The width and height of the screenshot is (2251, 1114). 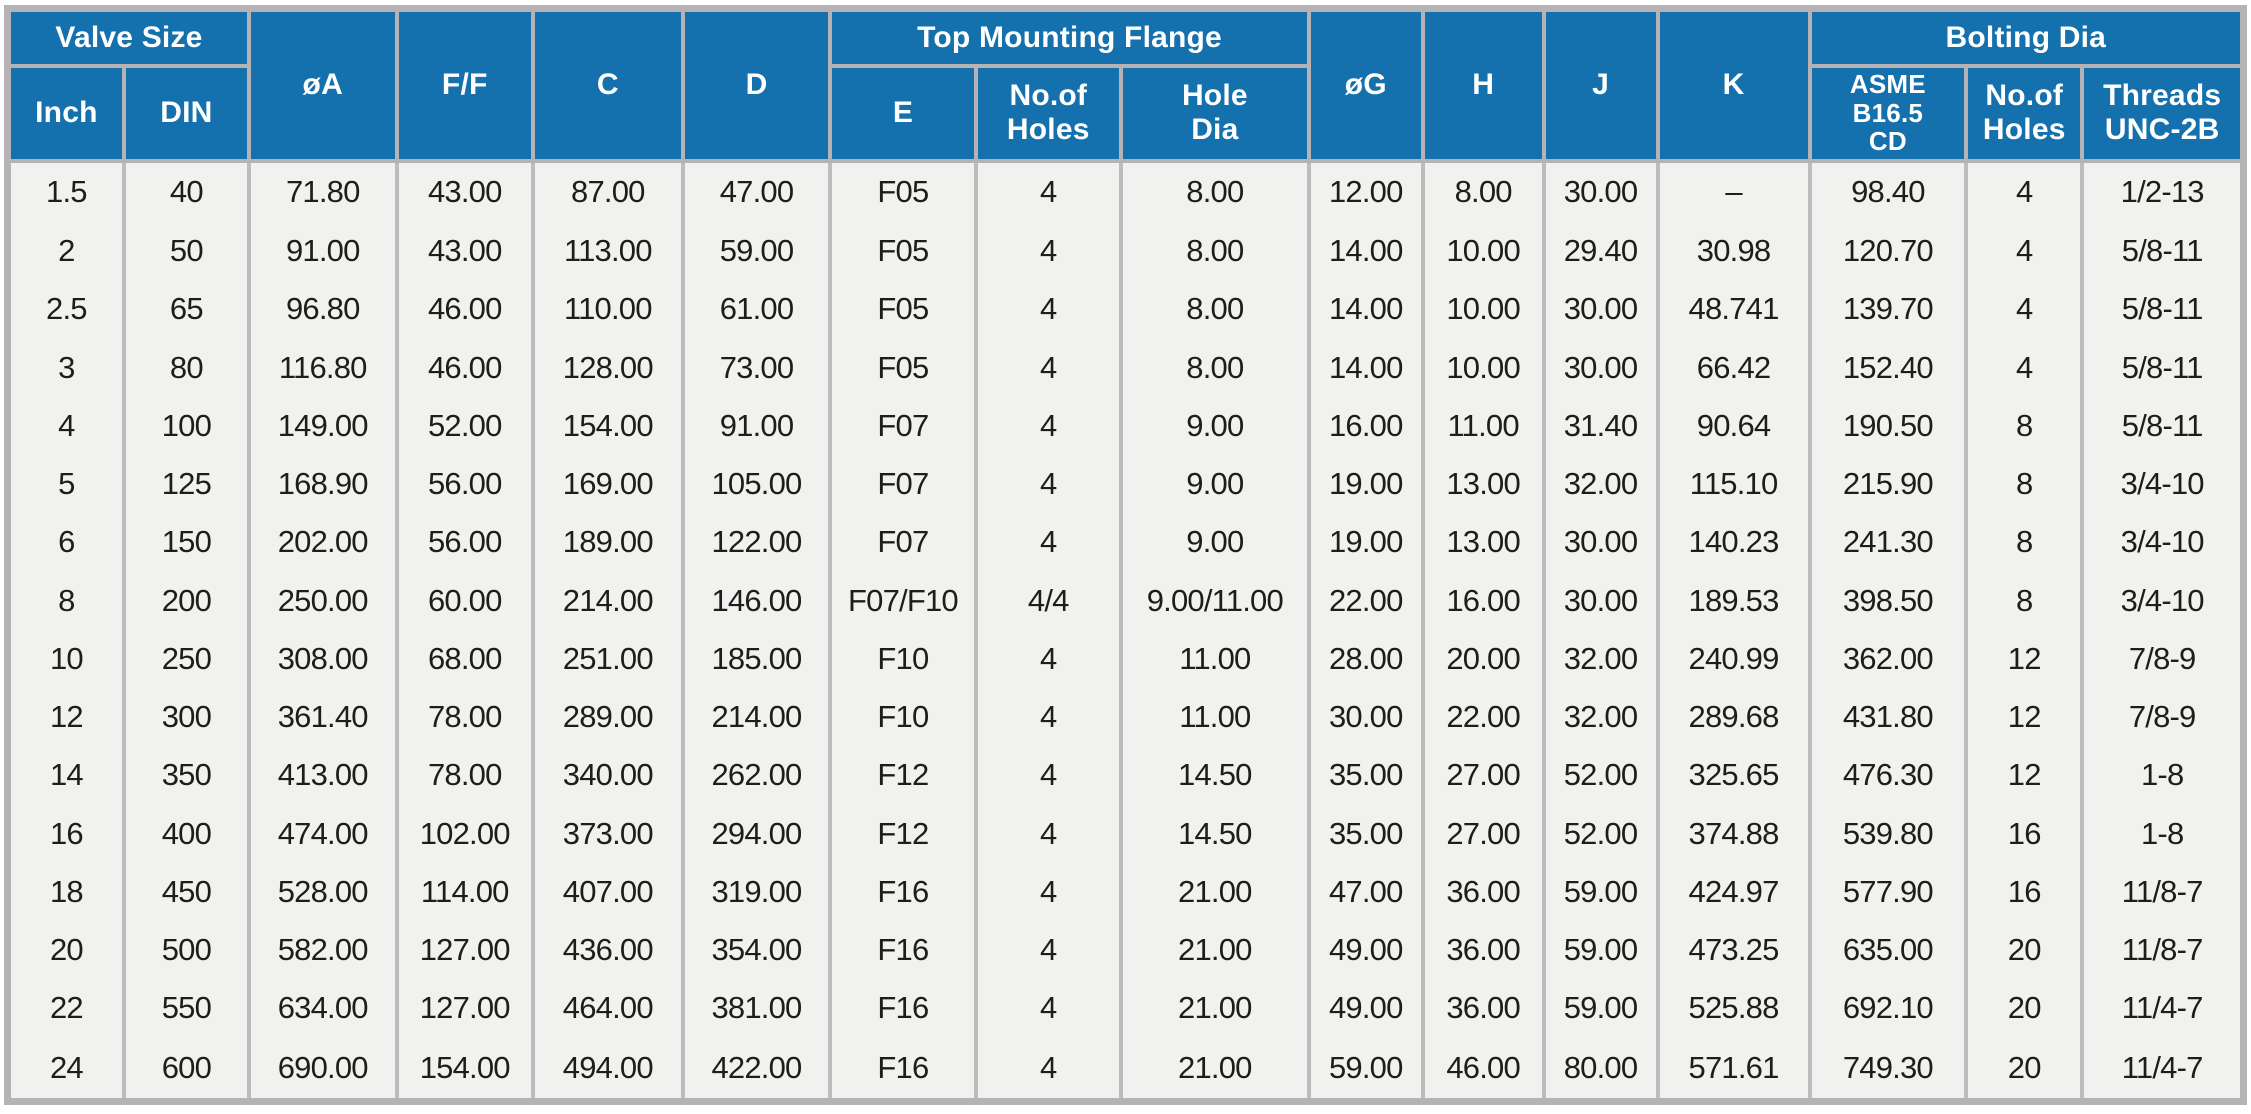 I want to click on table-cell: –, so click(x=1733, y=191).